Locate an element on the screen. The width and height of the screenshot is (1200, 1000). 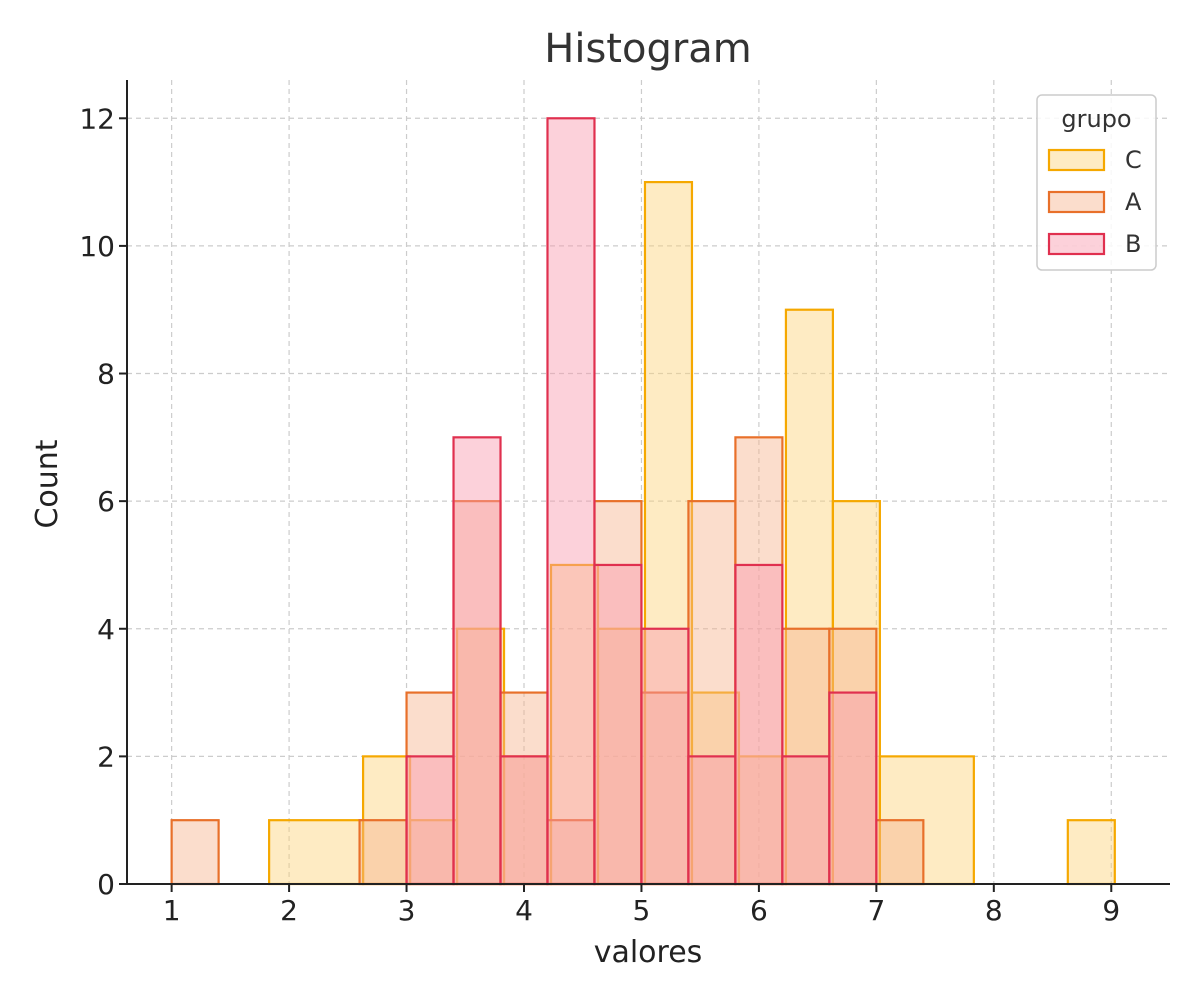
x-tick-label: 7 is located at coordinates (876, 910).